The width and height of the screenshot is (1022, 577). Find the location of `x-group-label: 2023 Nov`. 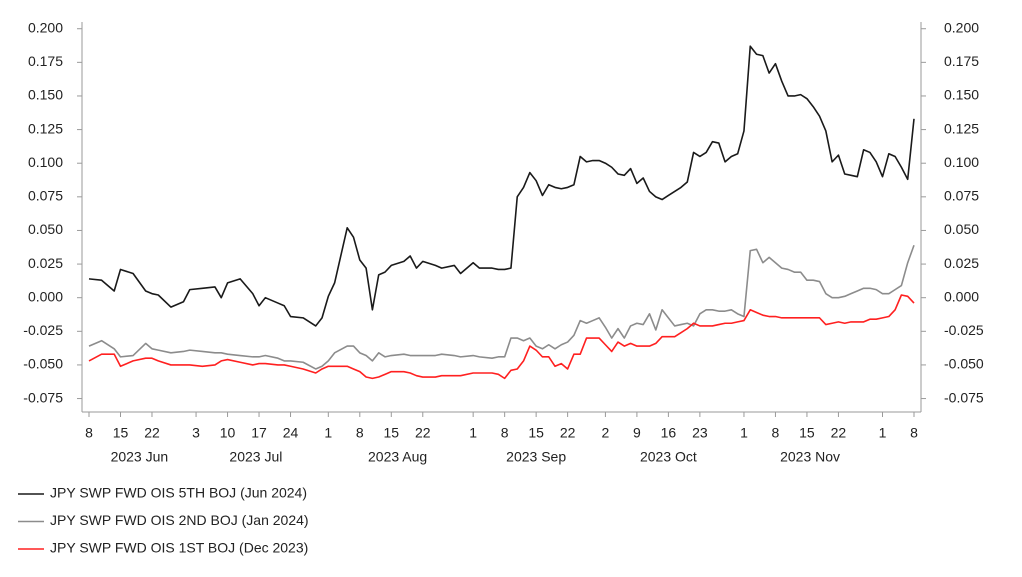

x-group-label: 2023 Nov is located at coordinates (810, 457).